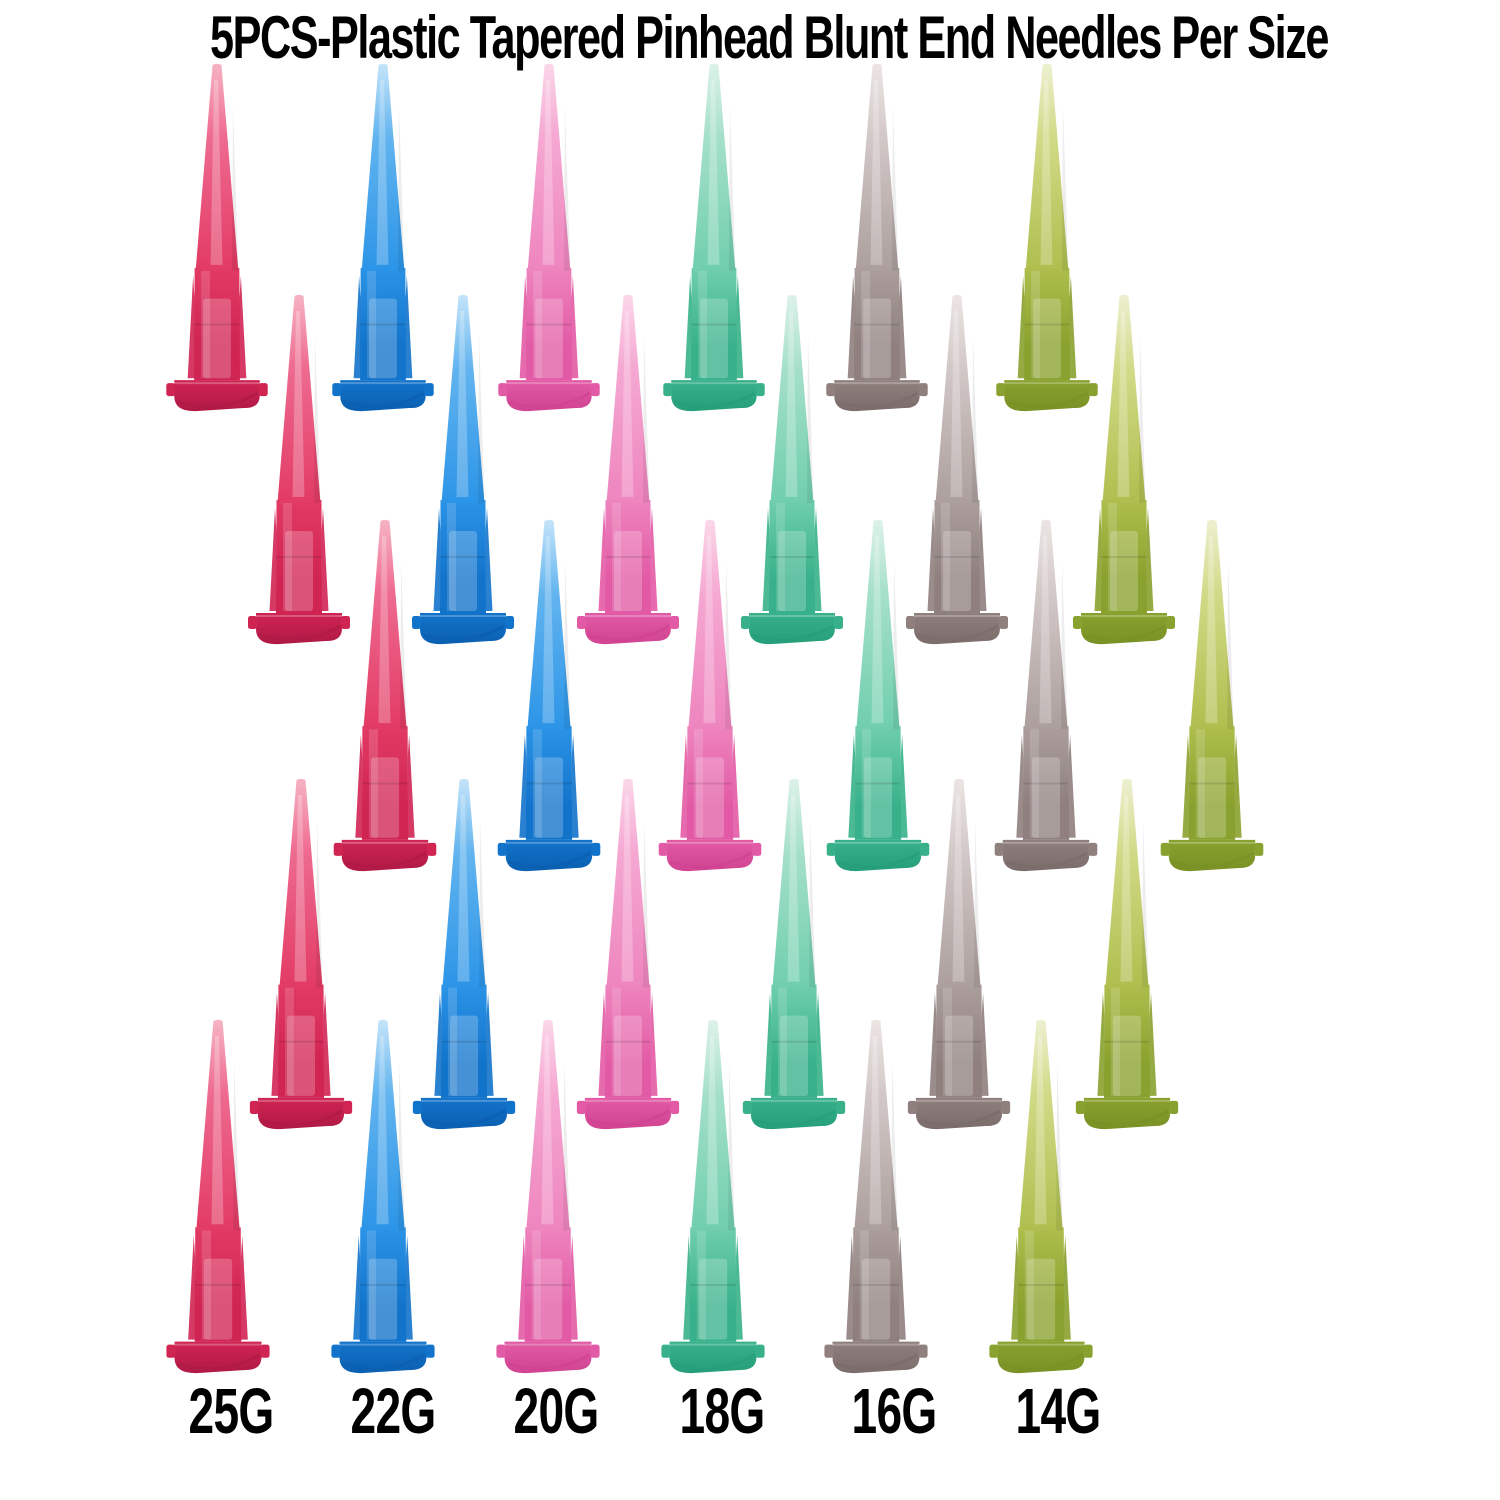  Describe the element at coordinates (231, 1411) in the screenshot. I see `size-label-25g: 25G` at that location.